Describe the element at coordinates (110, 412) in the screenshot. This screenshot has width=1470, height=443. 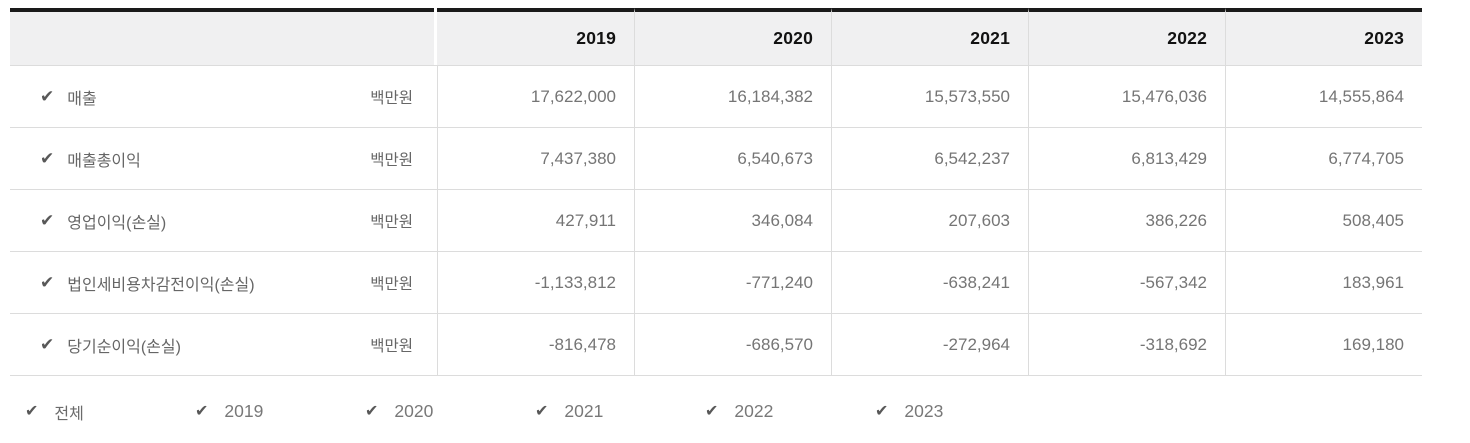
I see `filter-item-all: ✔ 전체` at that location.